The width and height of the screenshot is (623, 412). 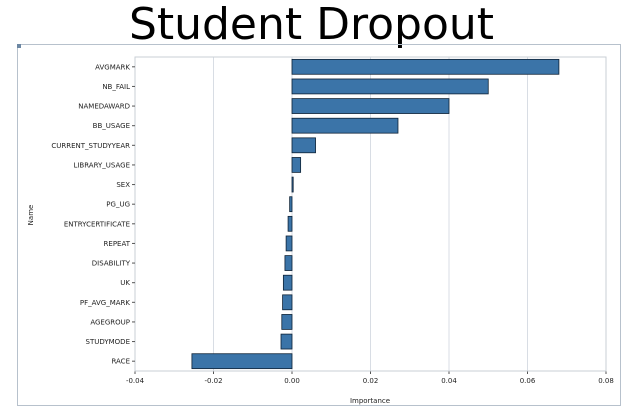 What do you see at coordinates (606, 381) in the screenshot?
I see `x-tick-label: 0.08` at bounding box center [606, 381].